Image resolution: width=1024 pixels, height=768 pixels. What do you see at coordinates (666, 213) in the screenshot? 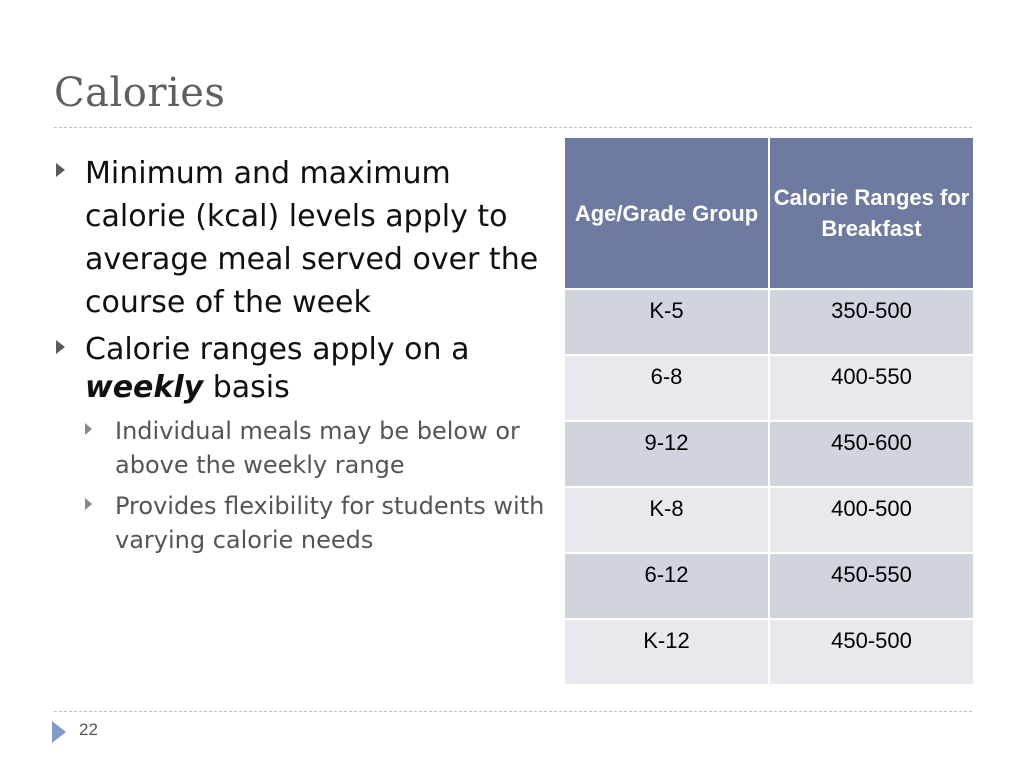
I see `table-header-cell: Age/Grade Group` at bounding box center [666, 213].